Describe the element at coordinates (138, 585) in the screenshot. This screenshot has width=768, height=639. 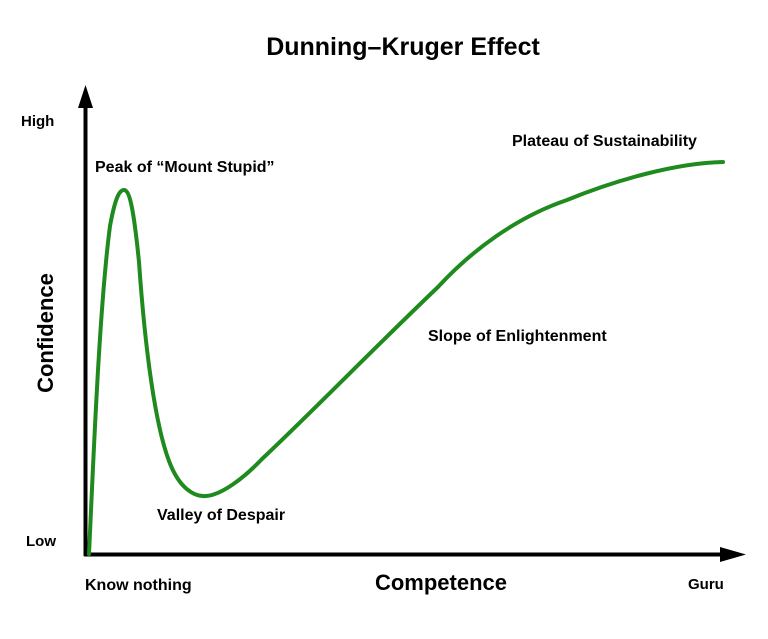
I see `x-tick-know-nothing: Know nothing` at that location.